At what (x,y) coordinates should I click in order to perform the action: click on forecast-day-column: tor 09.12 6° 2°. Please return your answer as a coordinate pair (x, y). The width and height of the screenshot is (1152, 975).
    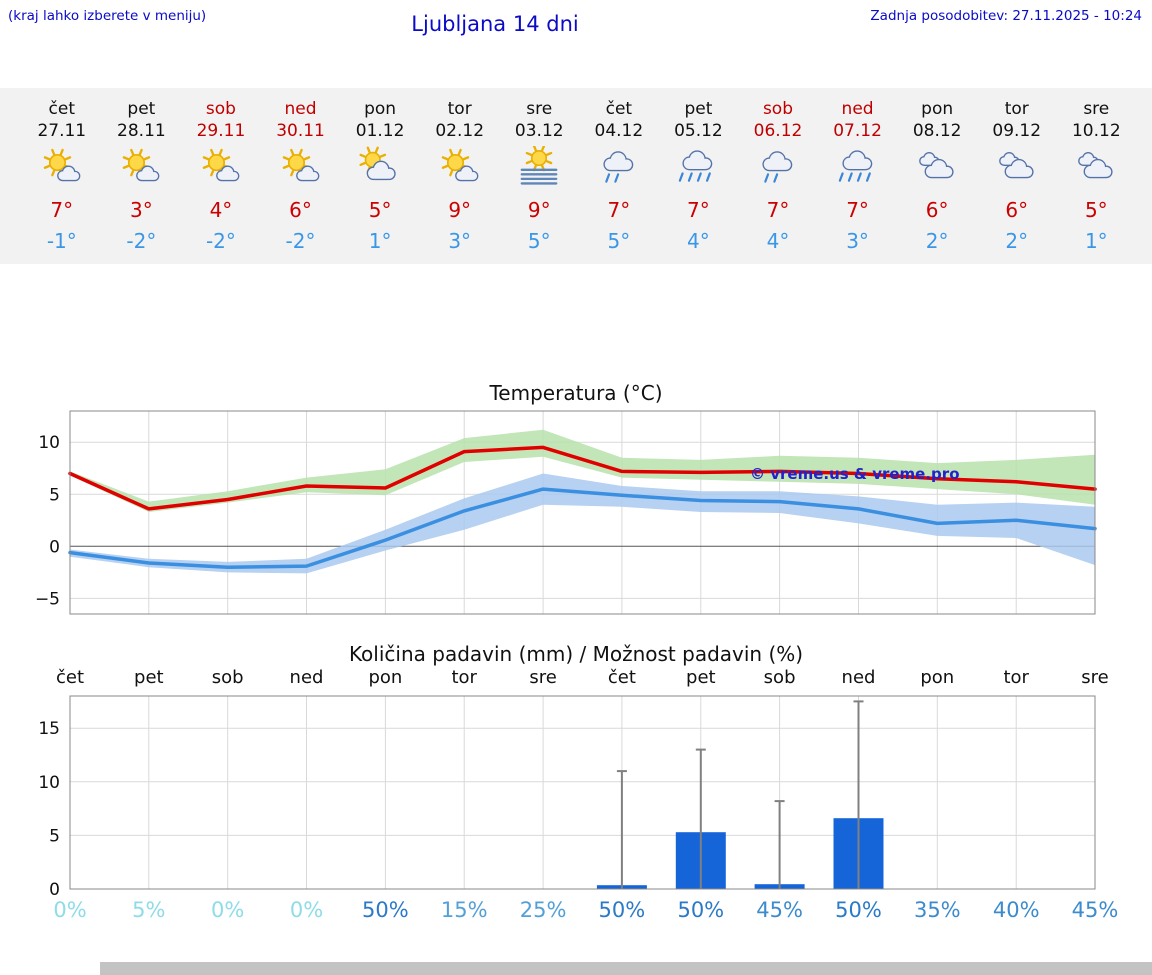
    Looking at the image, I should click on (1017, 181).